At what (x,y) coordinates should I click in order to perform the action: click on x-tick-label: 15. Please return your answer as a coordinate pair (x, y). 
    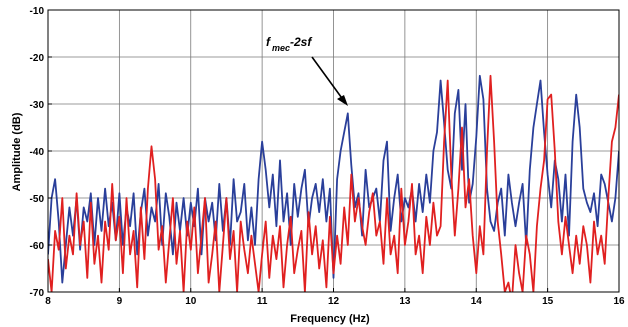
    Looking at the image, I should click on (548, 301).